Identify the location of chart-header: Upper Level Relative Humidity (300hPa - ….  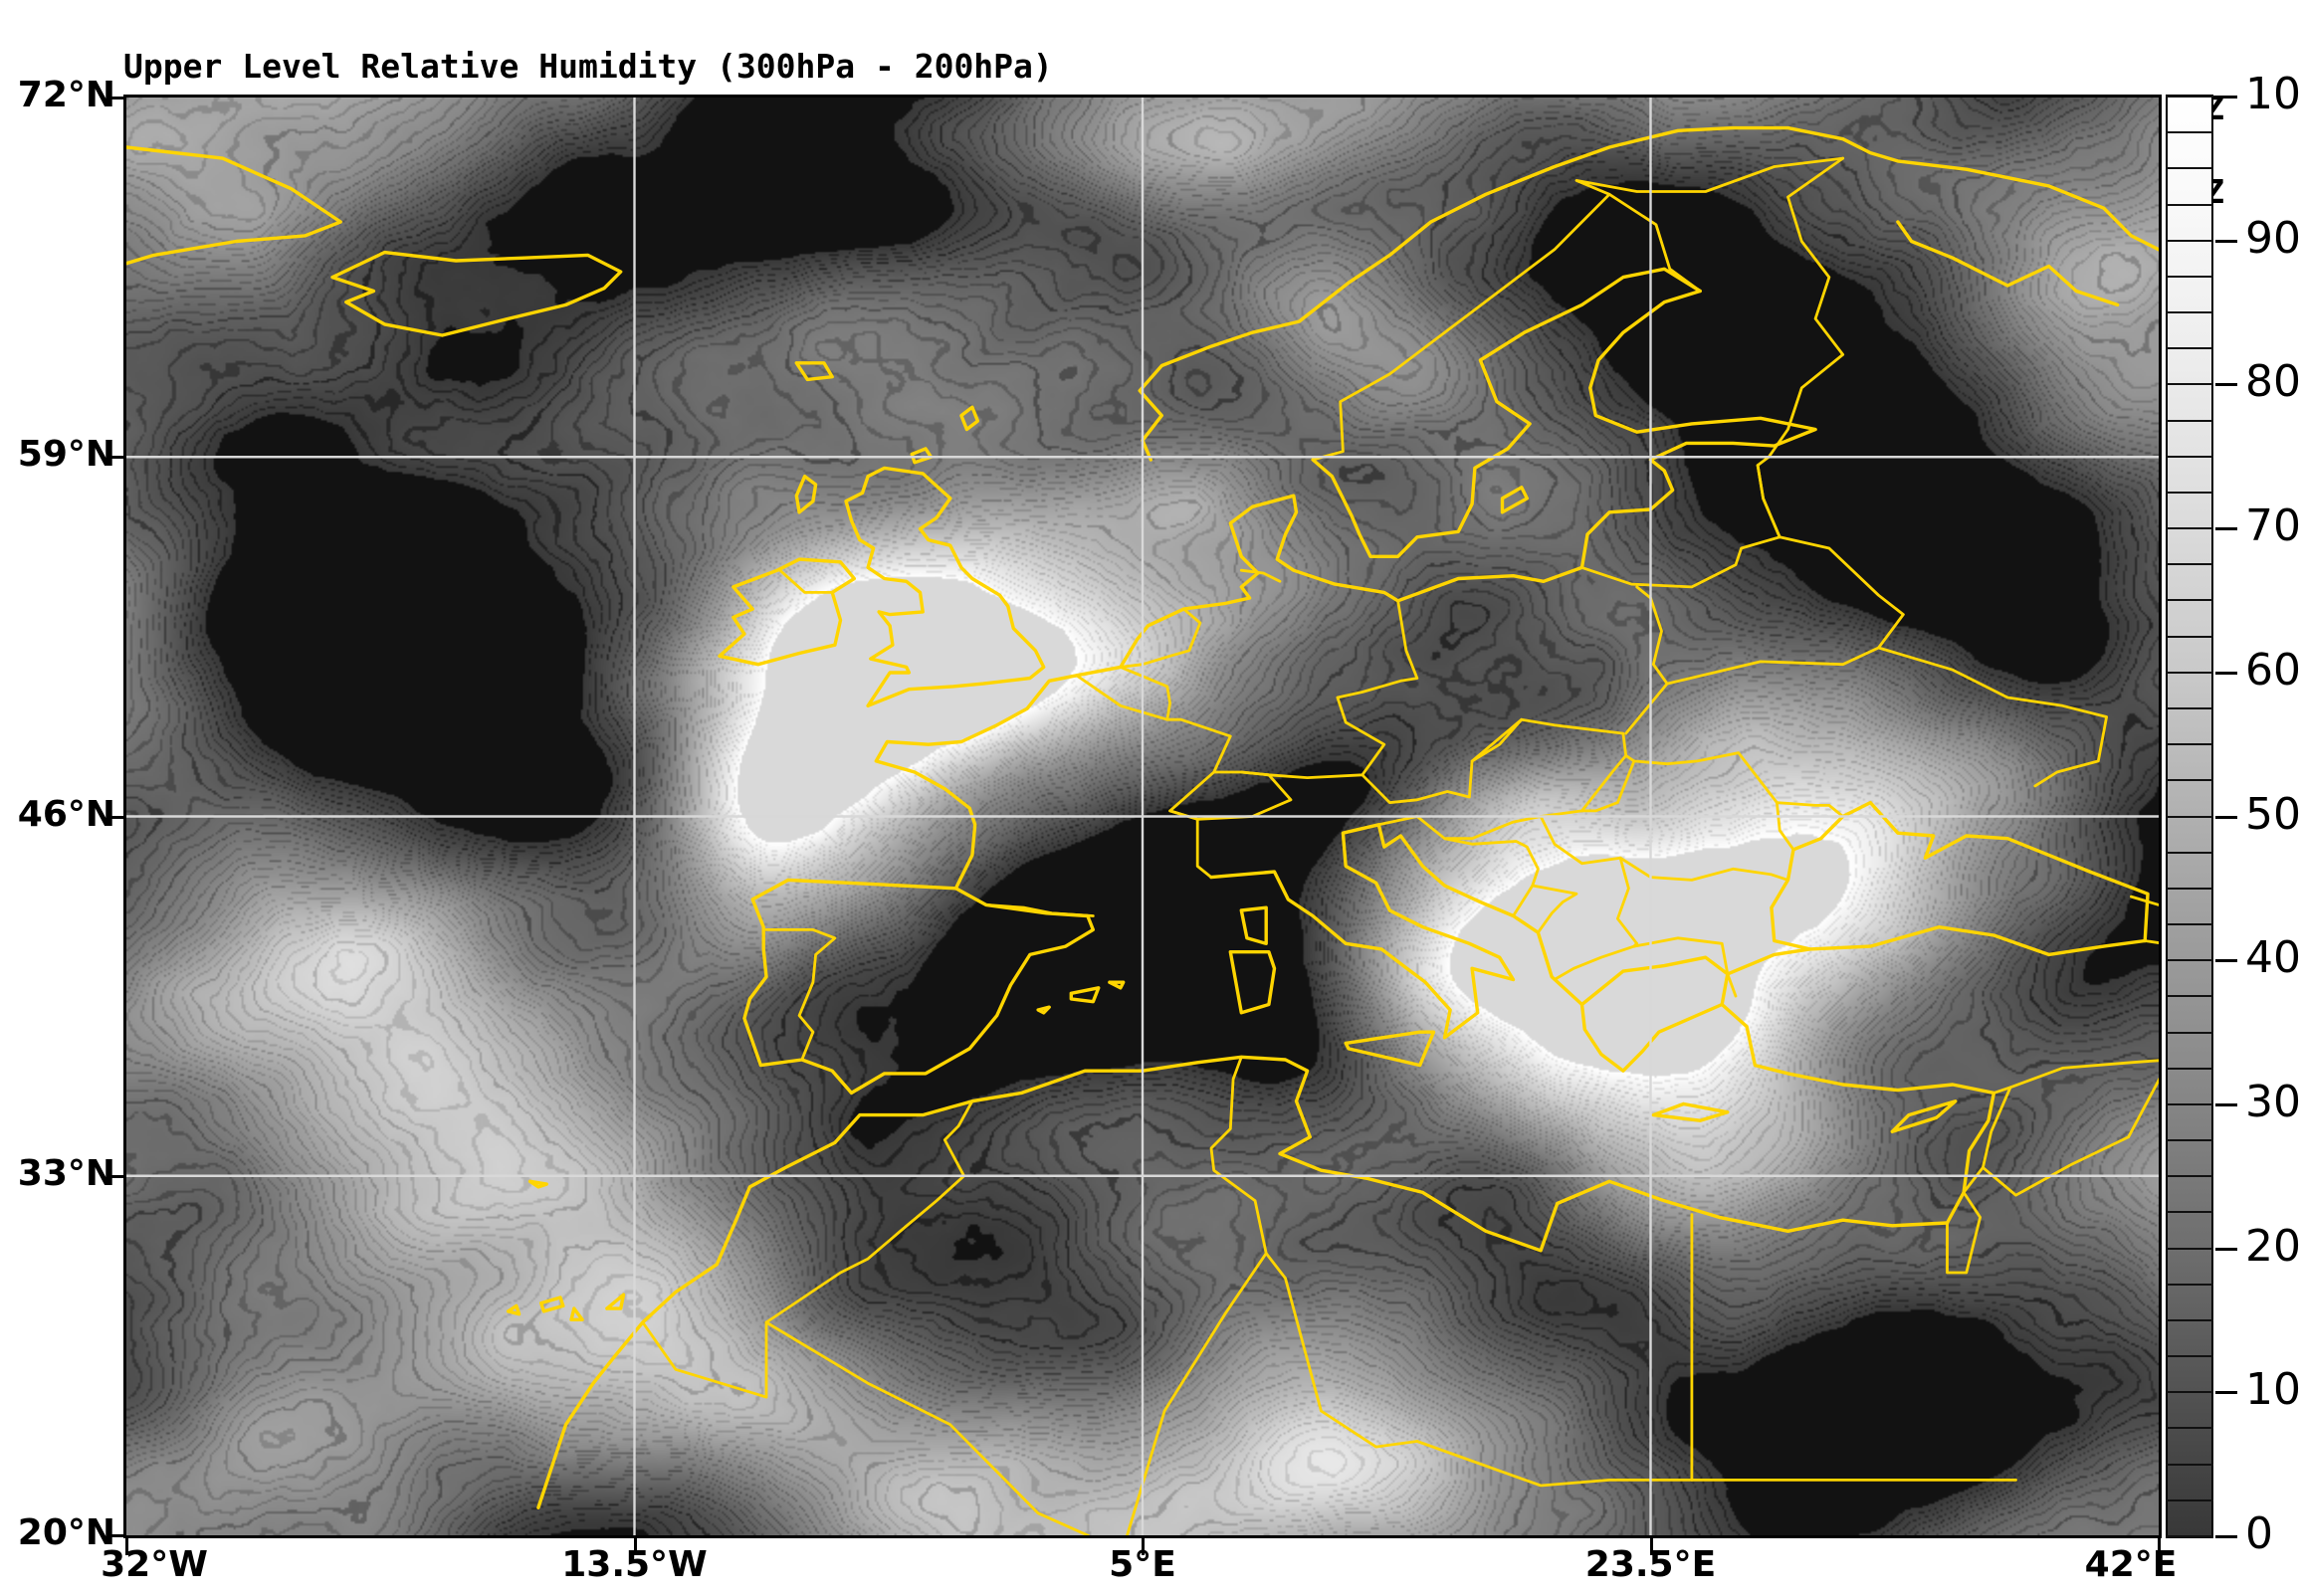
(1151, 105).